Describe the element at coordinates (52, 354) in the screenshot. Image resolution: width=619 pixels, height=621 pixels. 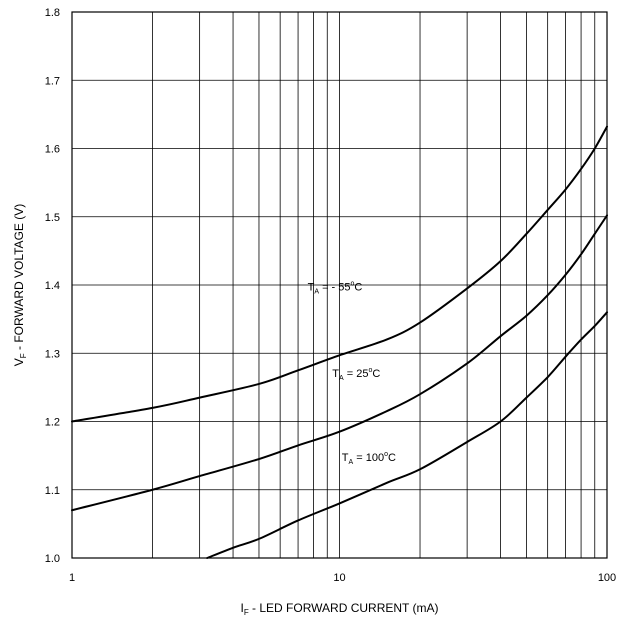
I see `y-tick-label: 1.3` at that location.